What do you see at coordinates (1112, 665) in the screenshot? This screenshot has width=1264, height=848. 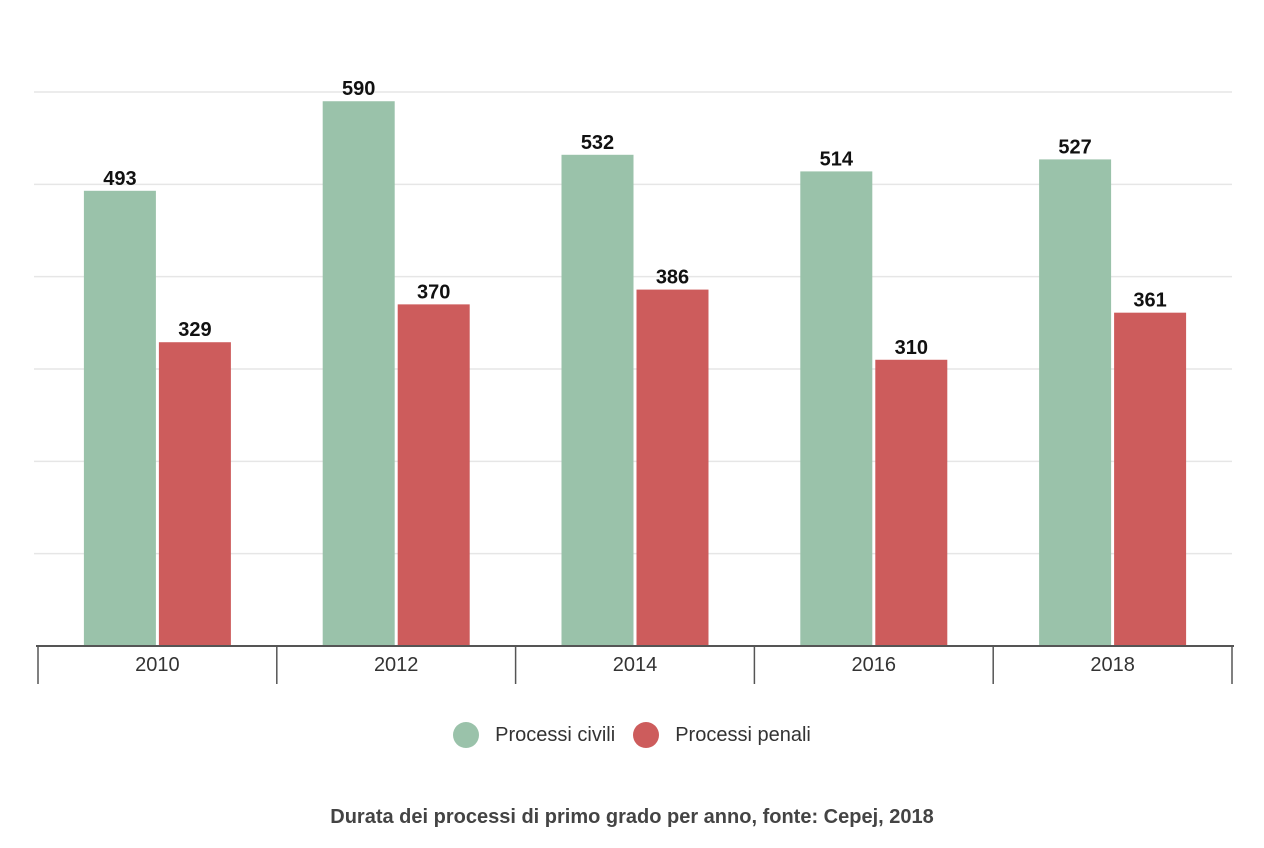 I see `x-tick-label-2018: 2018` at bounding box center [1112, 665].